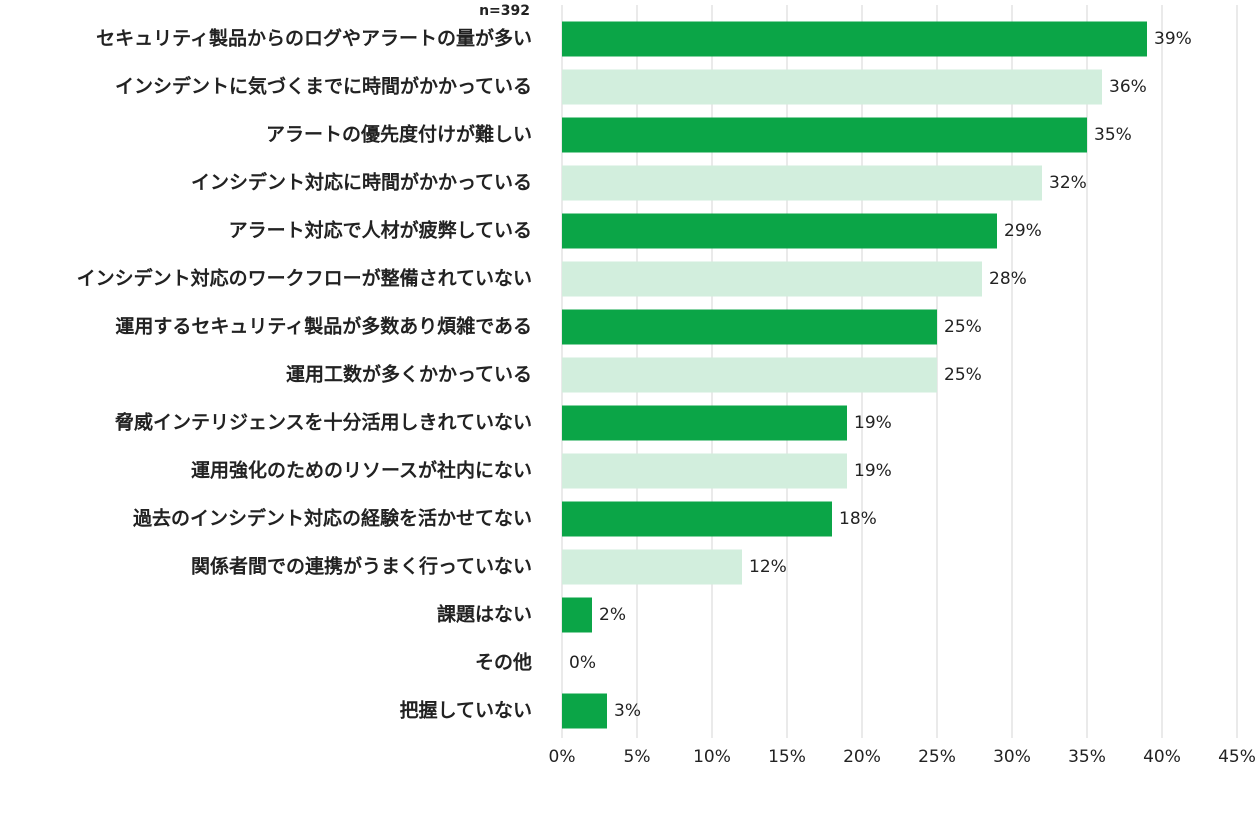 Image resolution: width=1260 pixels, height=818 pixels. What do you see at coordinates (484, 614) in the screenshot?
I see `category-label: 課題はない` at bounding box center [484, 614].